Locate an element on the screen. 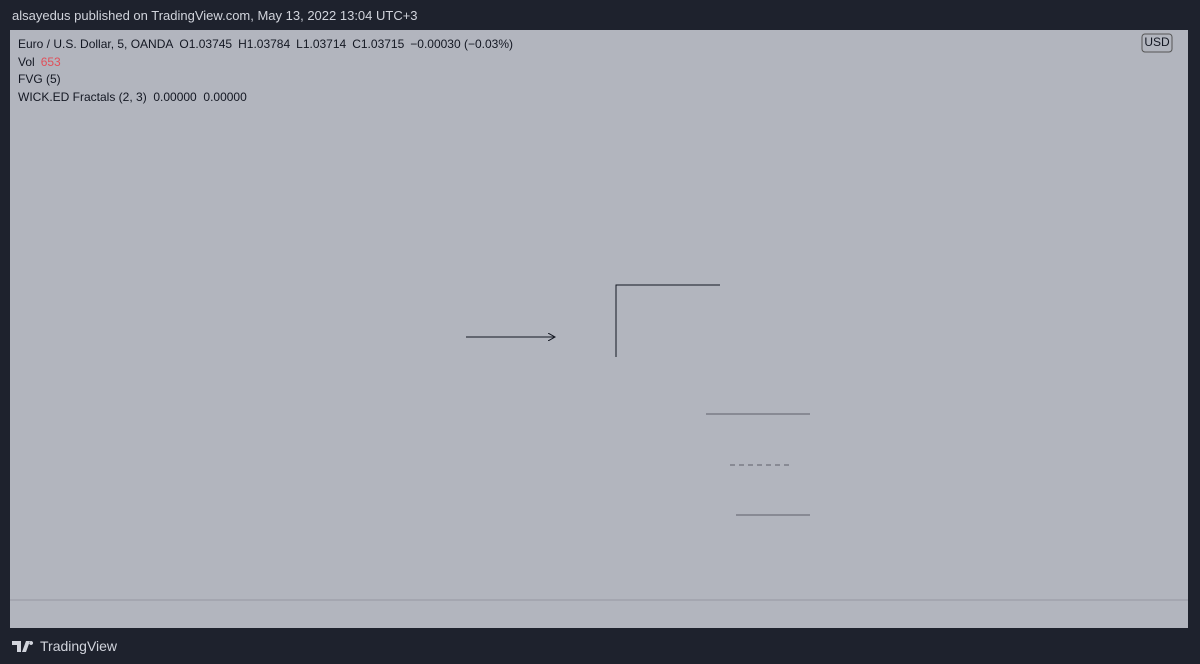  ohlc: H1.03784 is located at coordinates (264, 44).